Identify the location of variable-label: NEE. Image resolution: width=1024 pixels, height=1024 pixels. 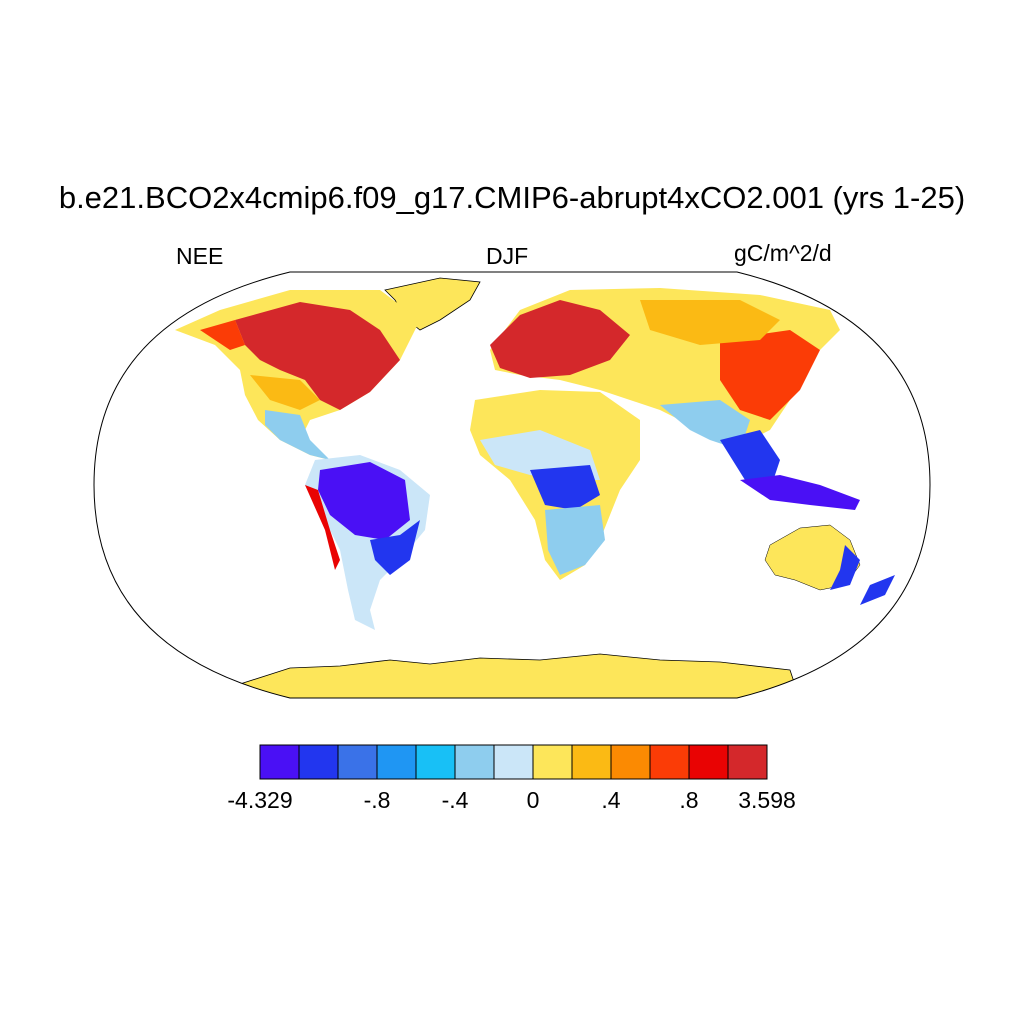
(200, 256).